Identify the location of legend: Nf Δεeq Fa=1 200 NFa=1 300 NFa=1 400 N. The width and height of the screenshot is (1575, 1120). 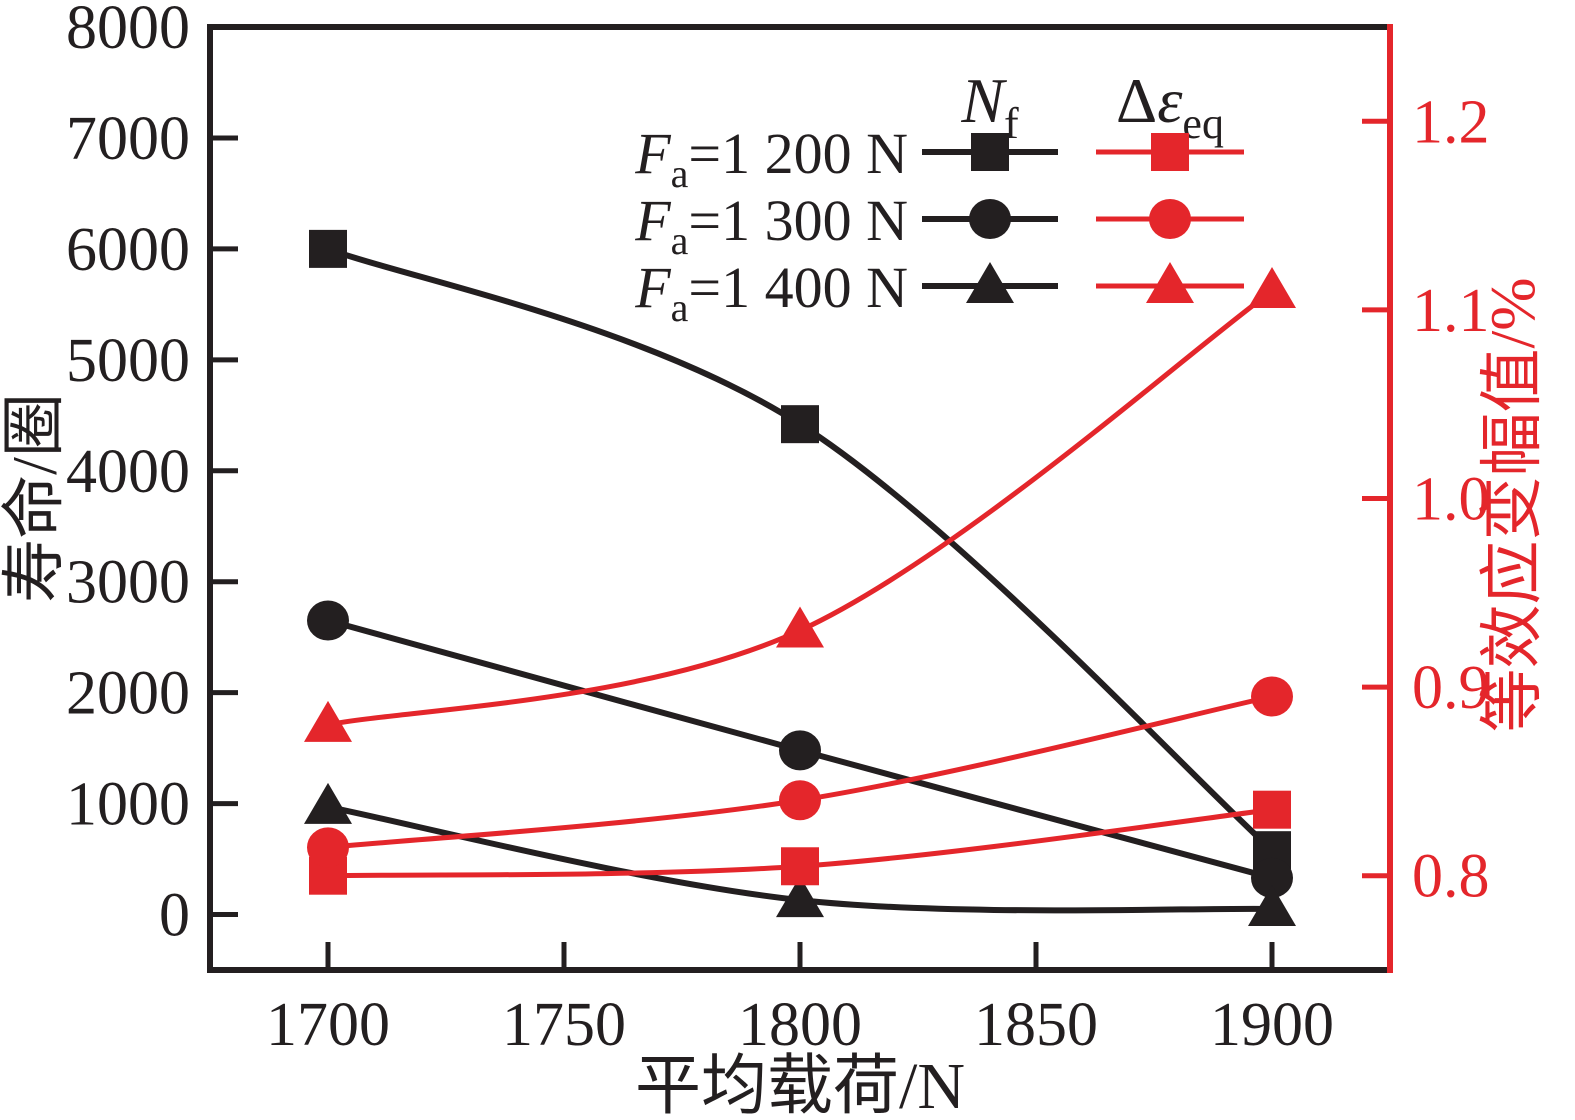
(939, 197).